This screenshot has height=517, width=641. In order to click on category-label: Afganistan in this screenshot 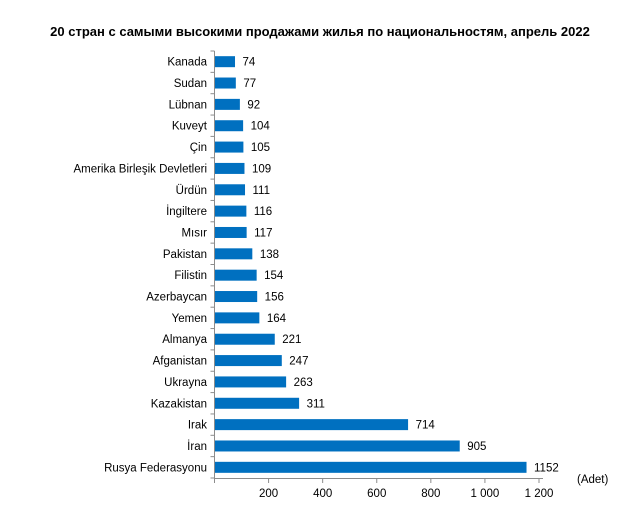, I will do `click(180, 362)`.